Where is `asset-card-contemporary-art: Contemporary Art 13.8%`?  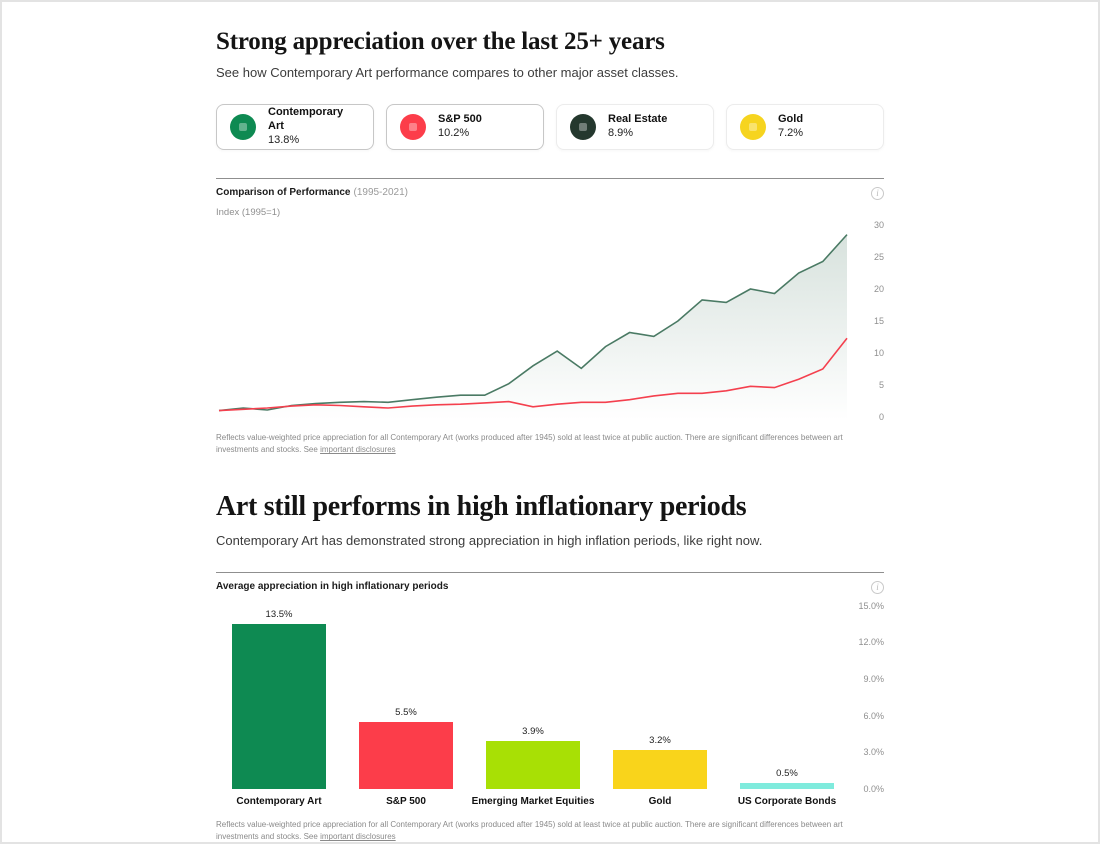 asset-card-contemporary-art: Contemporary Art 13.8% is located at coordinates (295, 127).